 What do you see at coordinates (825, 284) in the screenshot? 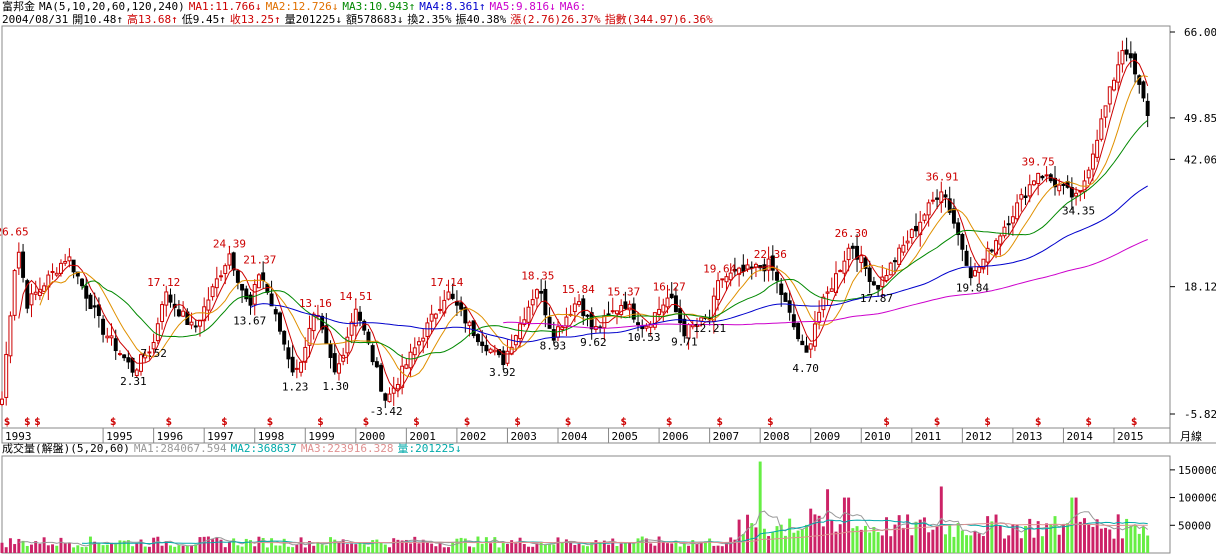
I see `ma120-line` at bounding box center [825, 284].